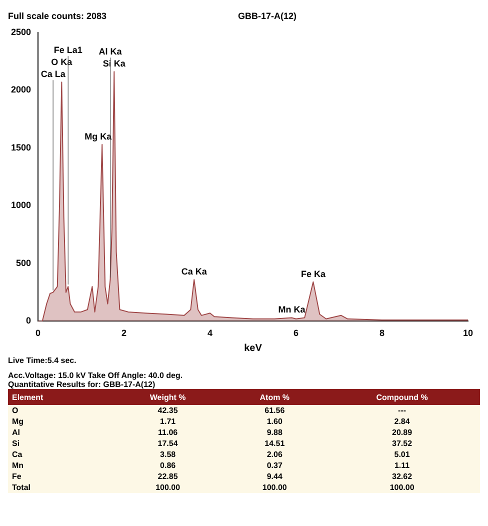 This screenshot has height=526, width=488. I want to click on category-label: Total, so click(21, 487).